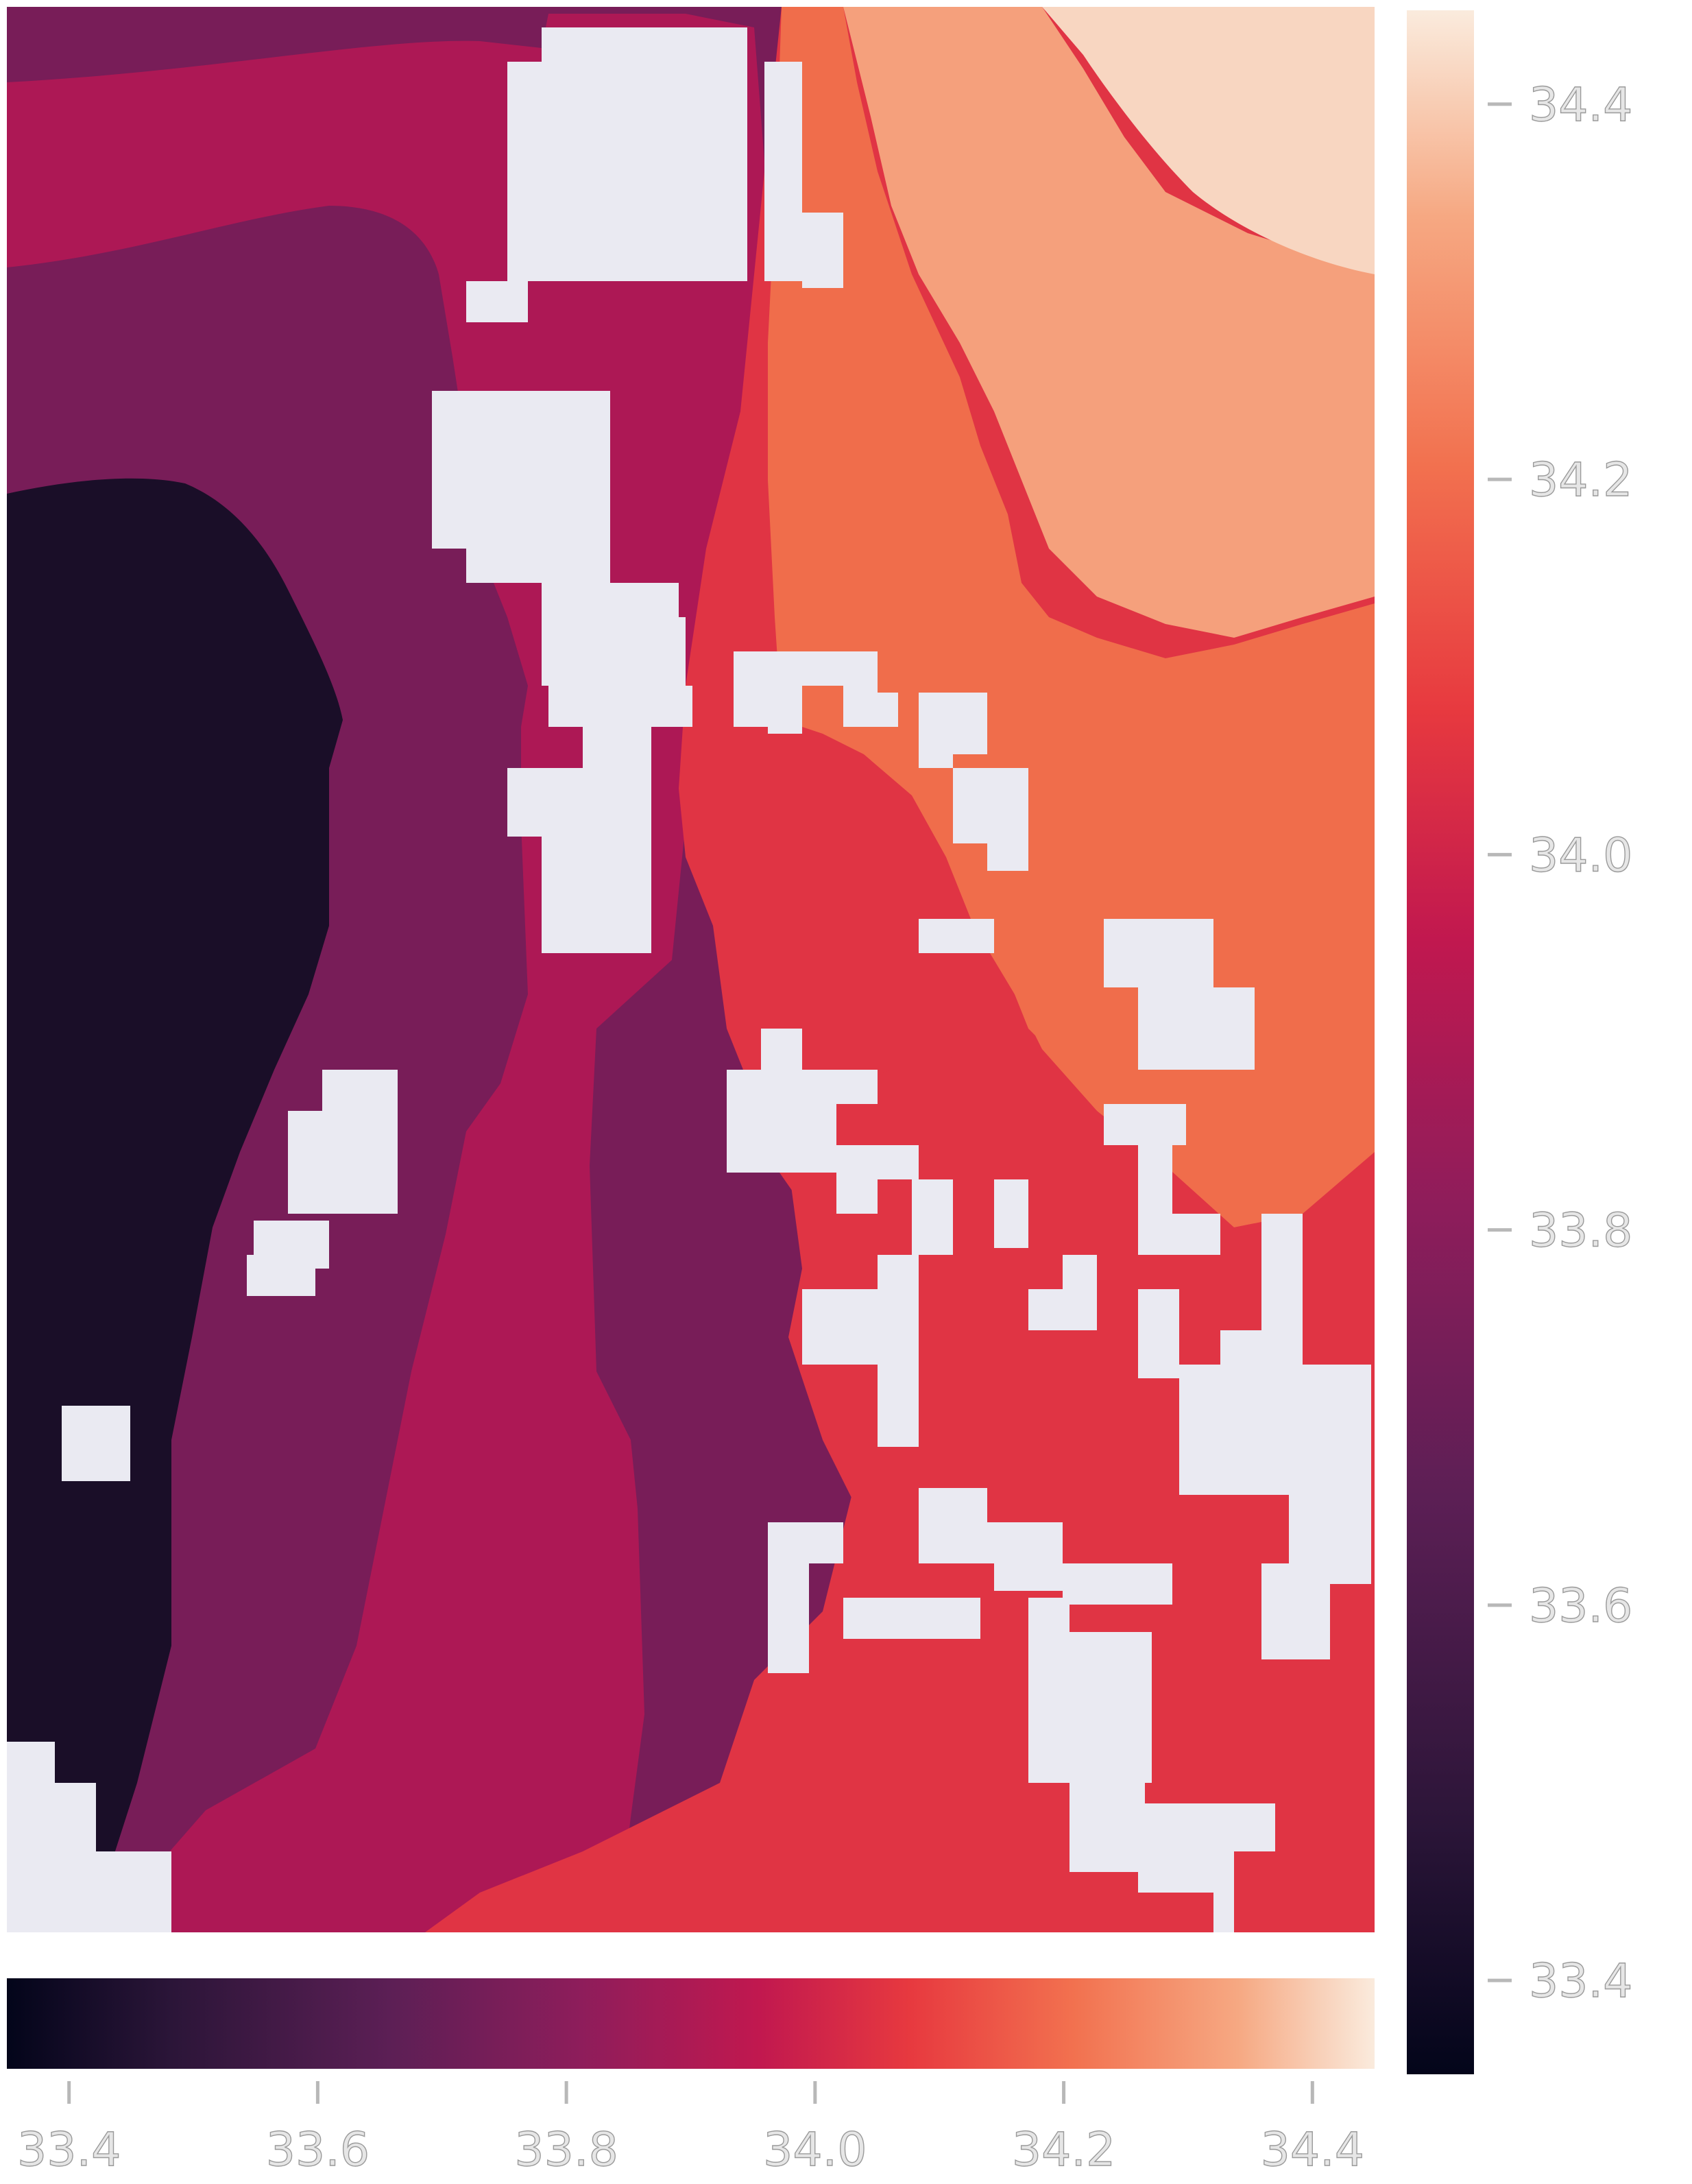  Describe the element at coordinates (690, 2129) in the screenshot. I see `colorbar-horizontal-ticks: 33.4 33.6 33.8 34.0 34.2 34.4` at that location.